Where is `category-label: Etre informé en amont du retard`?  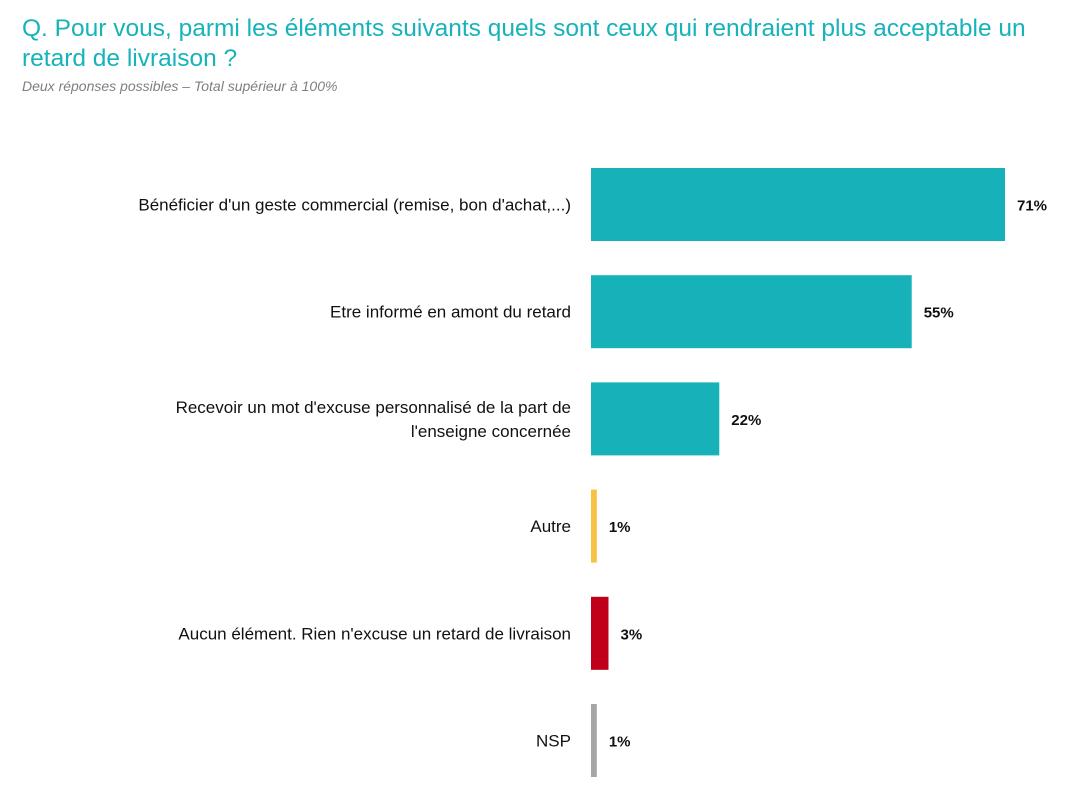
category-label: Etre informé en amont du retard is located at coordinates (450, 312).